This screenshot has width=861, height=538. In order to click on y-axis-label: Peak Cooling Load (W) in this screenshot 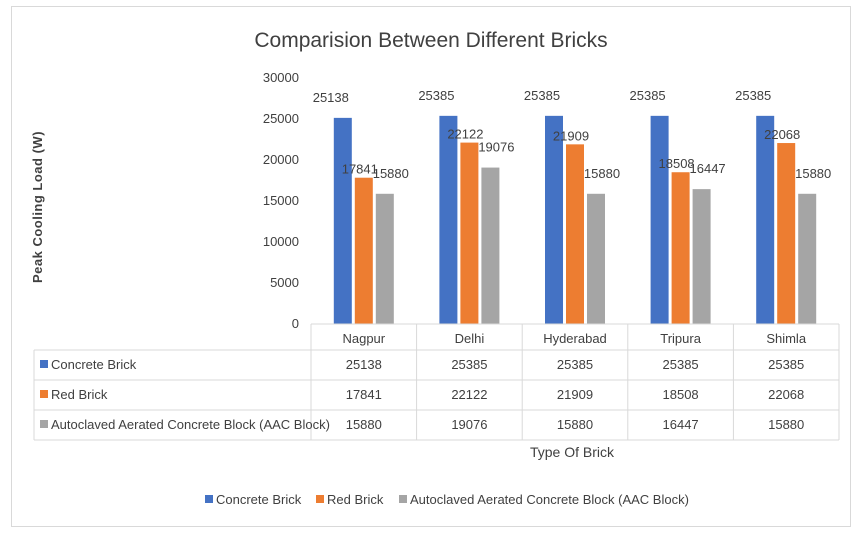, I will do `click(37, 207)`.